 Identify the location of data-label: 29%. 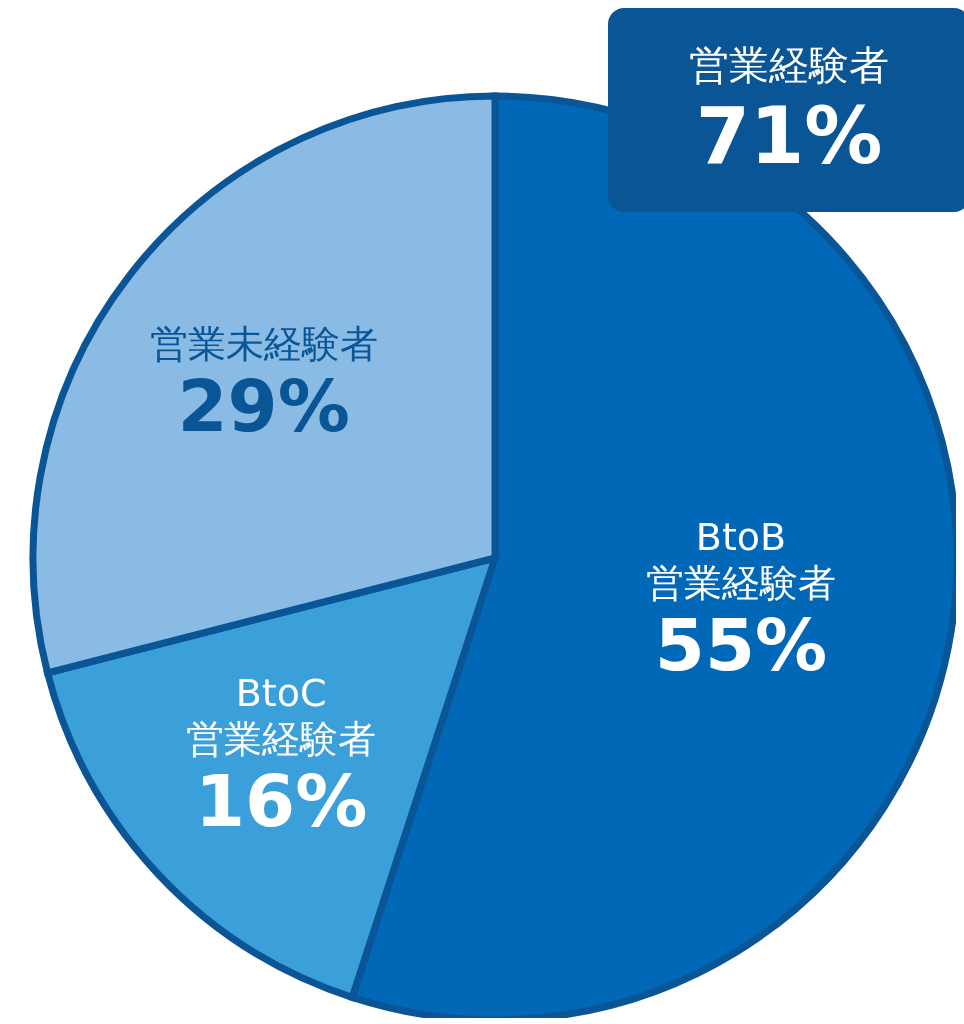
(263, 406).